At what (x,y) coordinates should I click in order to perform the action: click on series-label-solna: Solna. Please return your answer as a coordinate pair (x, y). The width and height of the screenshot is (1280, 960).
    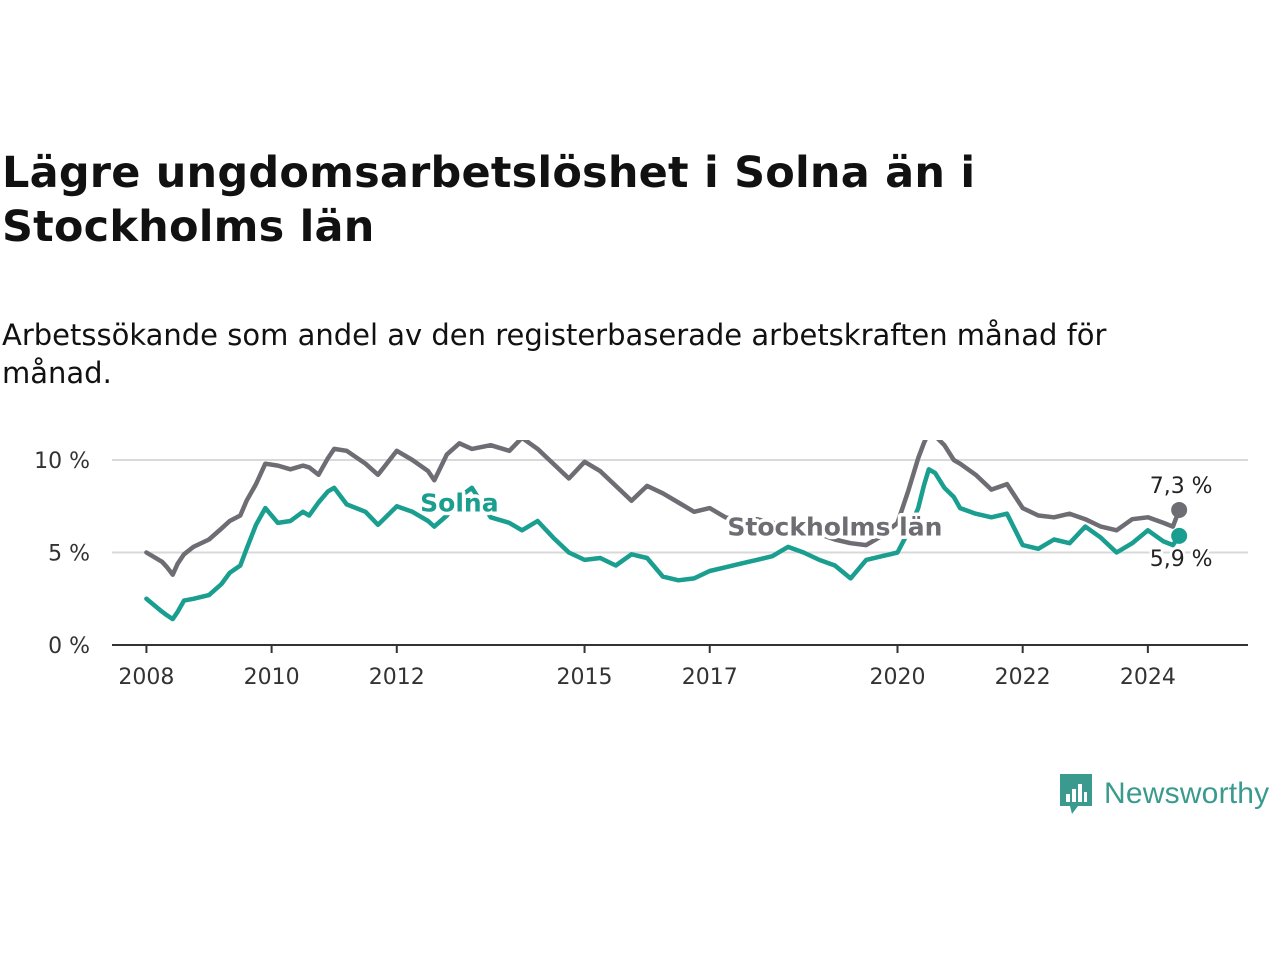
    Looking at the image, I should click on (459, 503).